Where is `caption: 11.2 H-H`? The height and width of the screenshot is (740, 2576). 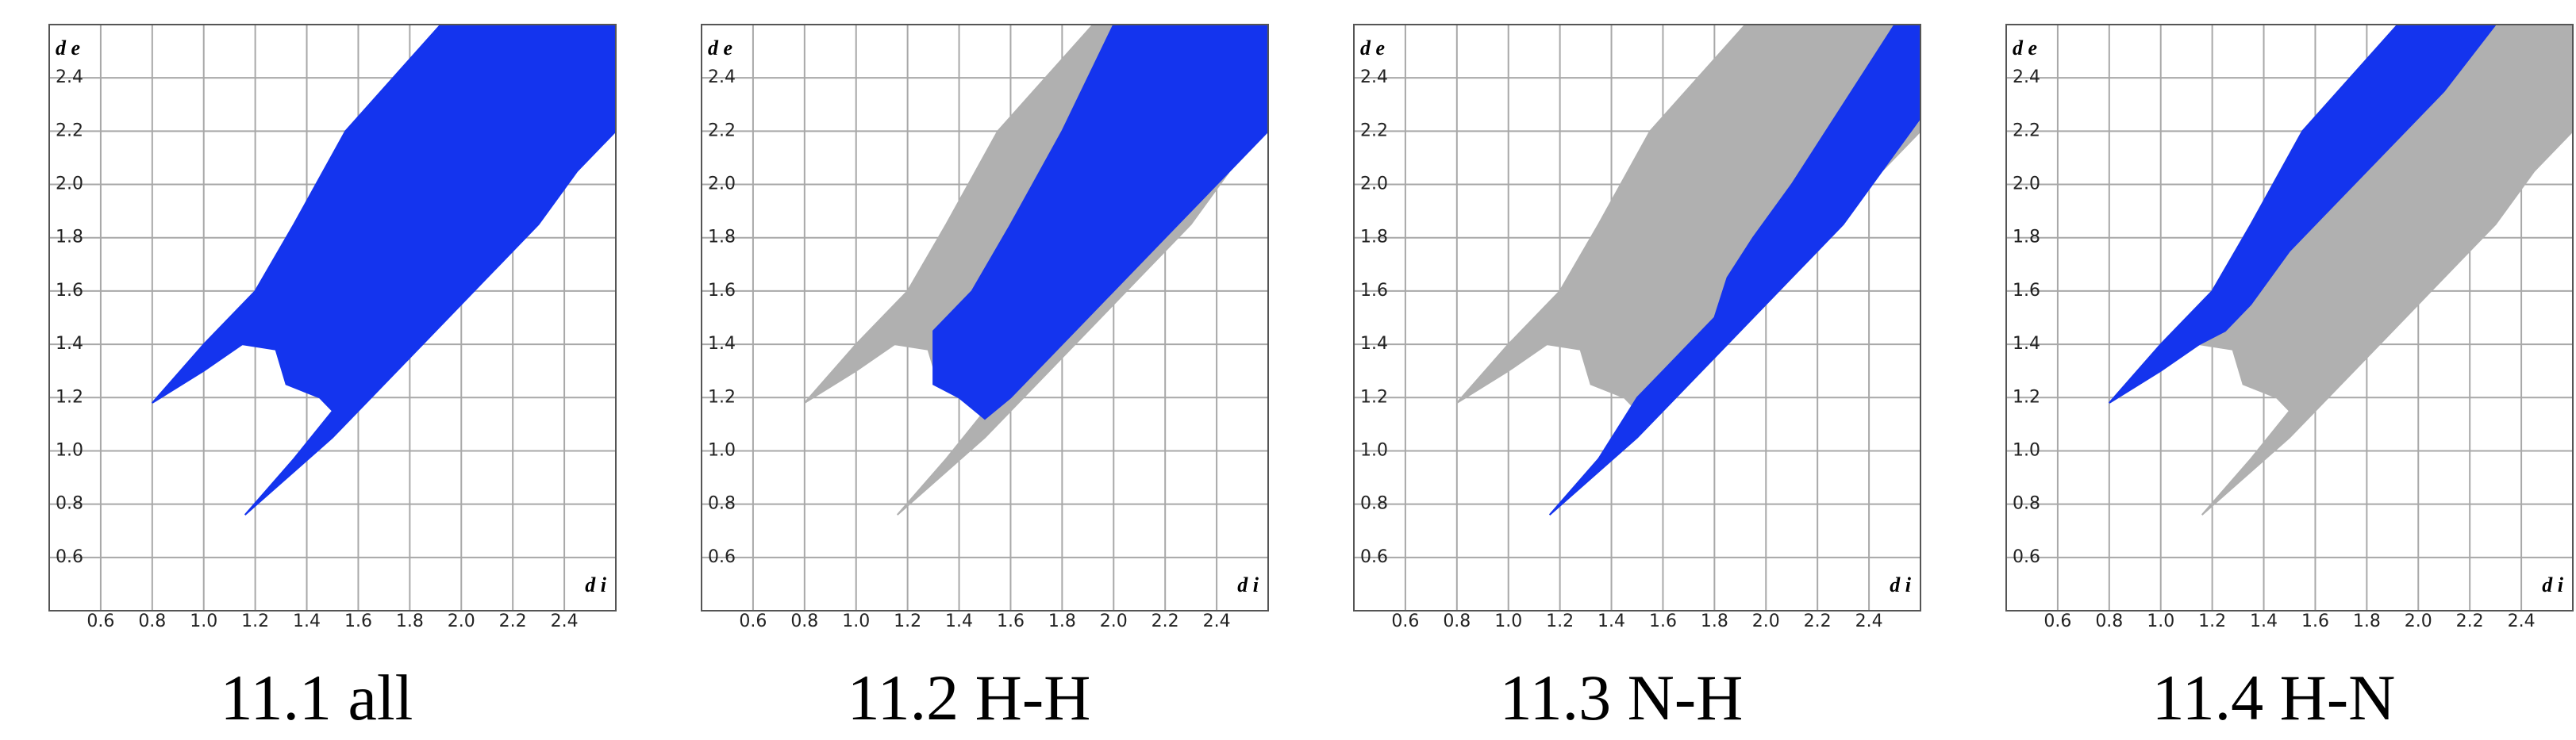
caption: 11.2 H-H is located at coordinates (969, 697).